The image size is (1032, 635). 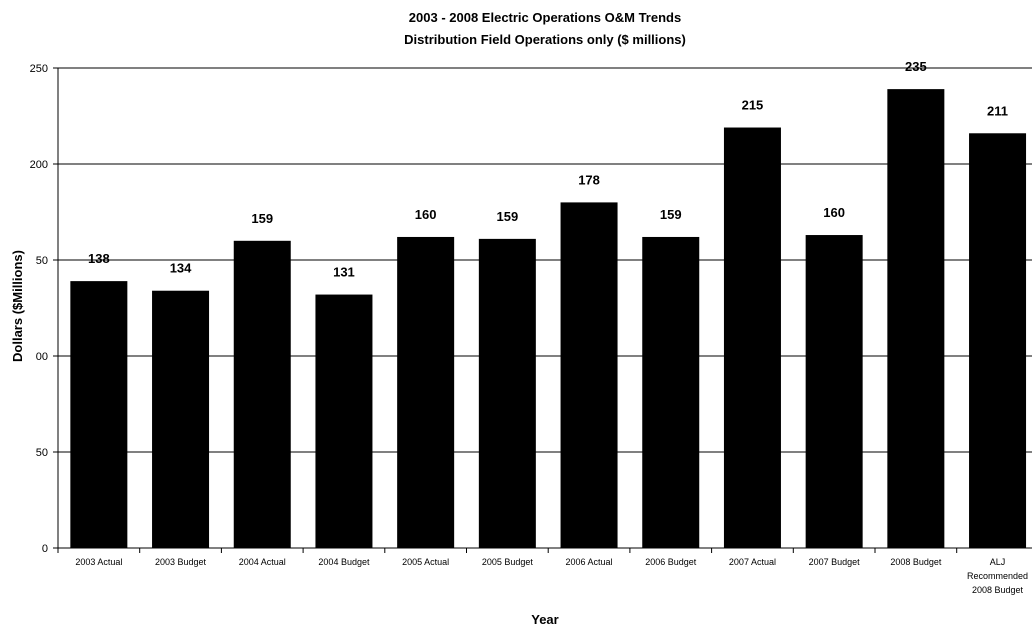 I want to click on x-tick-label: ALJ, so click(x=998, y=562).